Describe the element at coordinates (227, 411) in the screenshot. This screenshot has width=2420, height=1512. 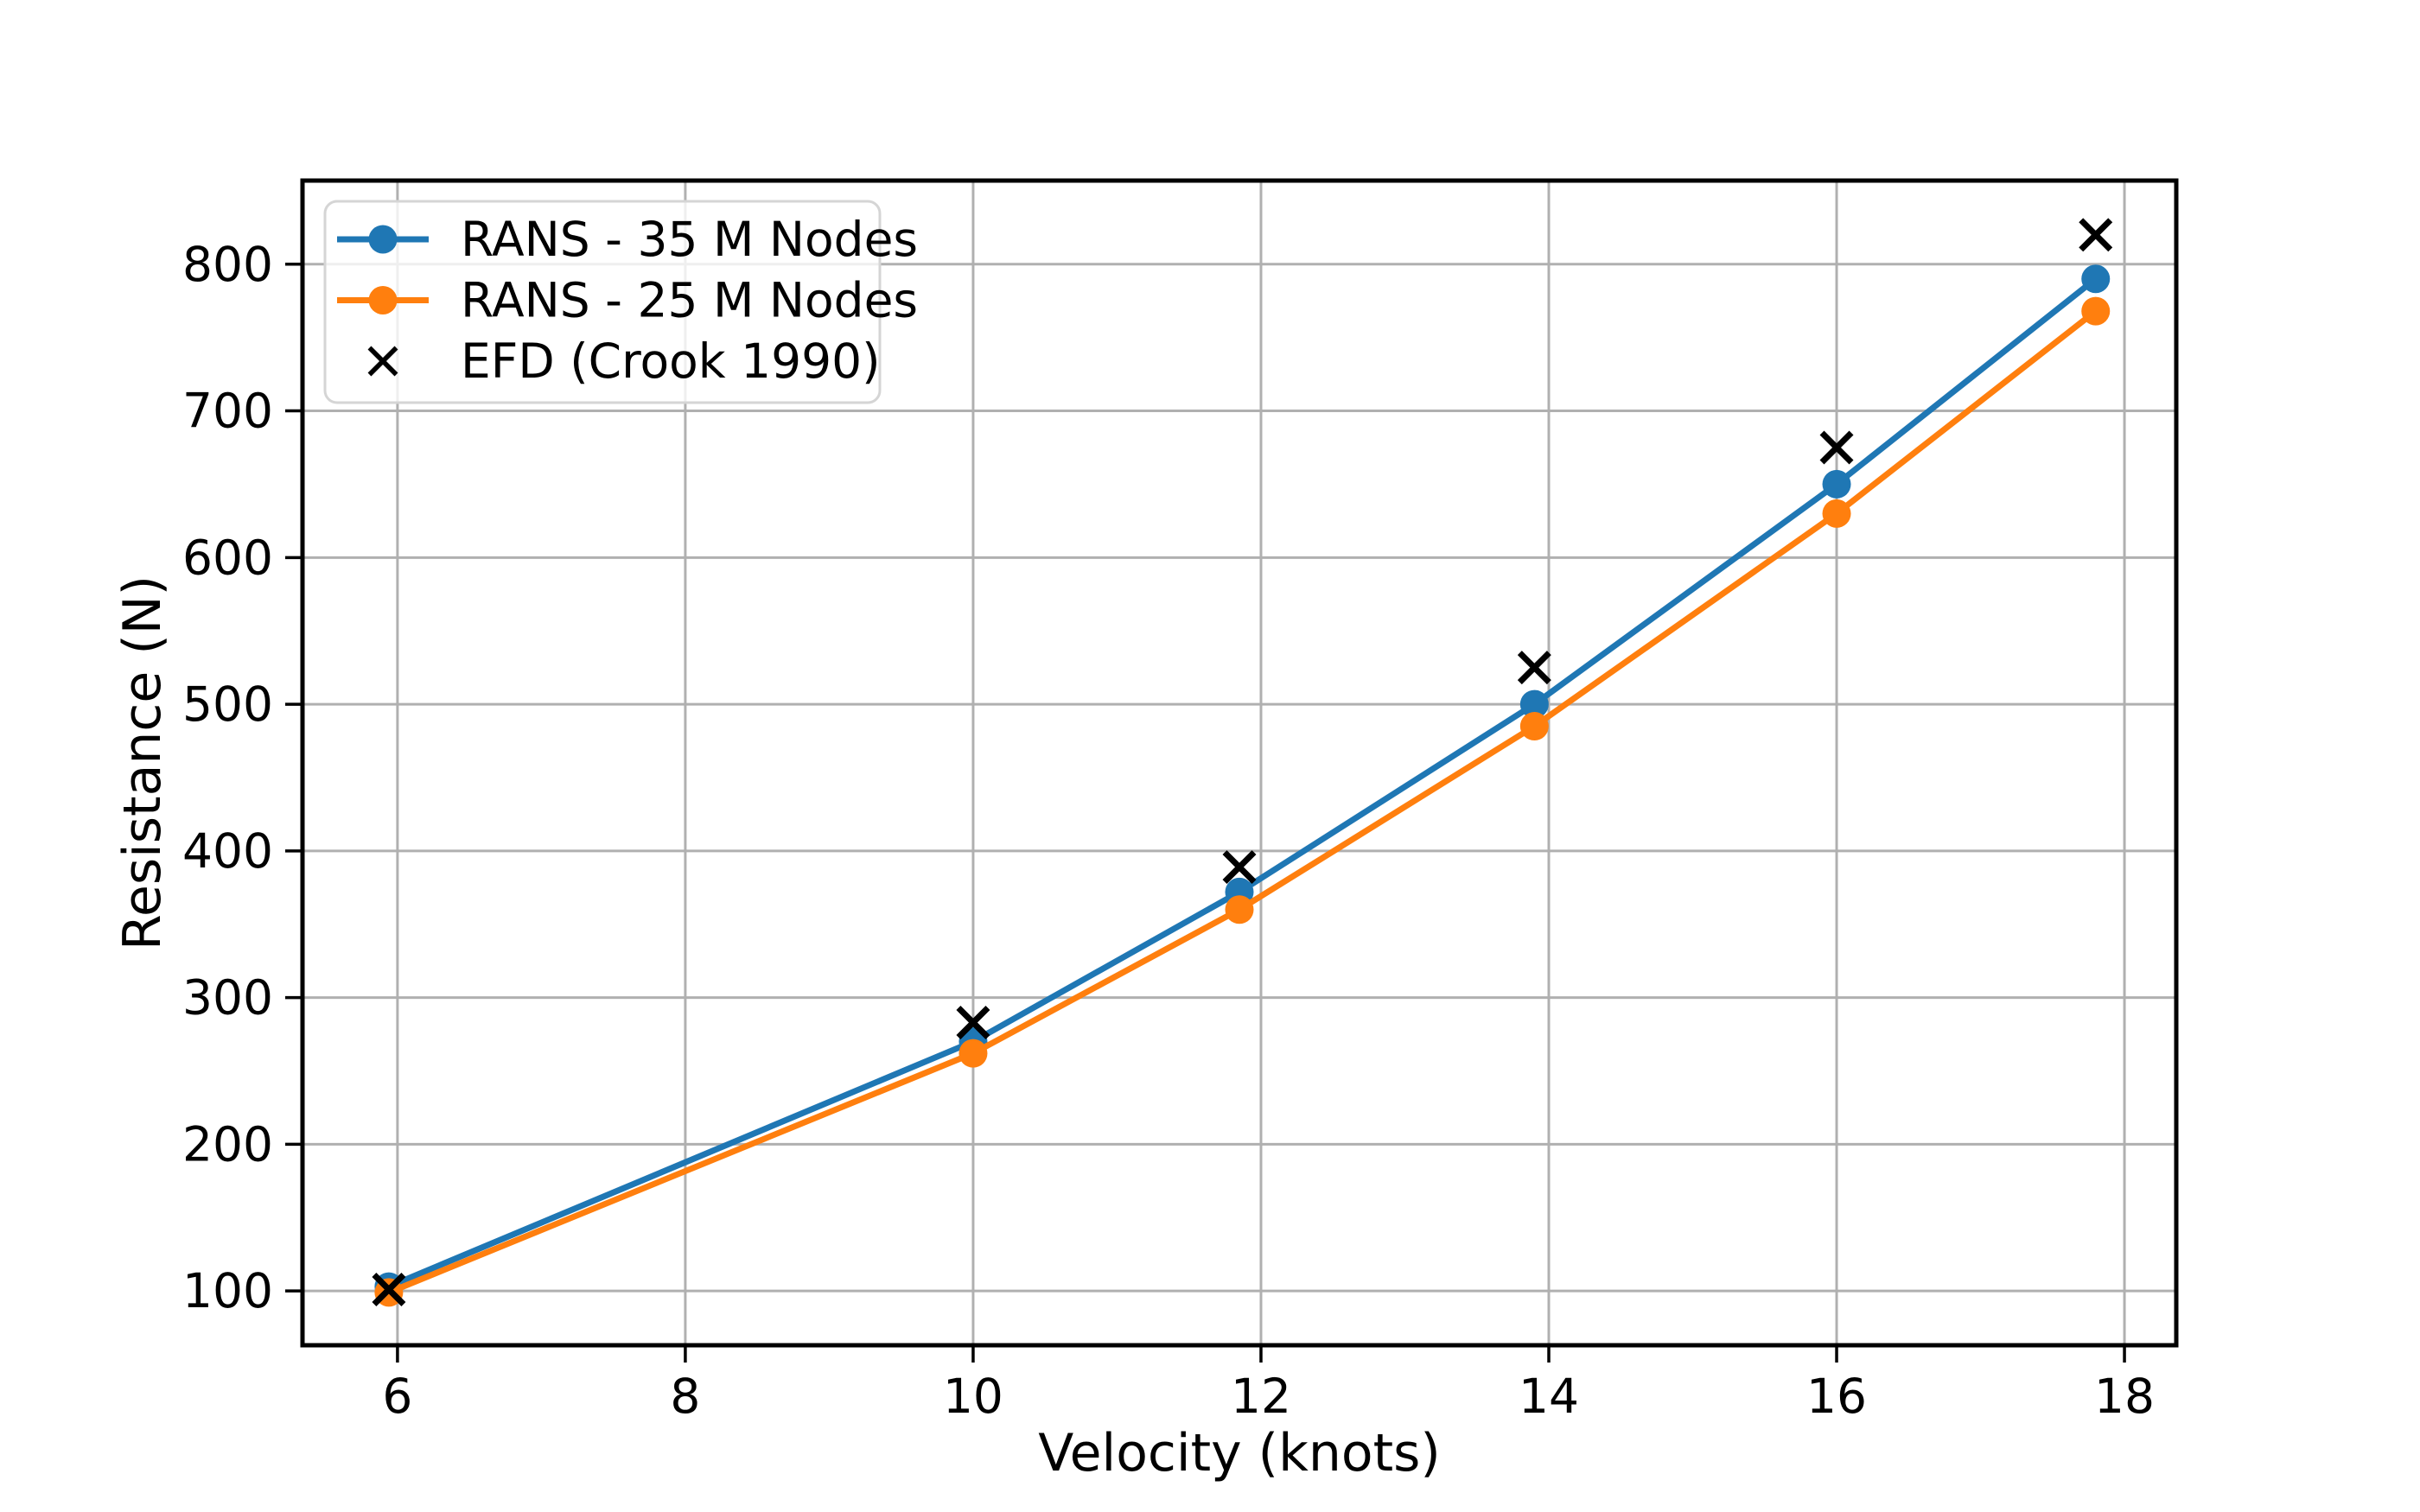
I see `y-tick-label: 700` at that location.